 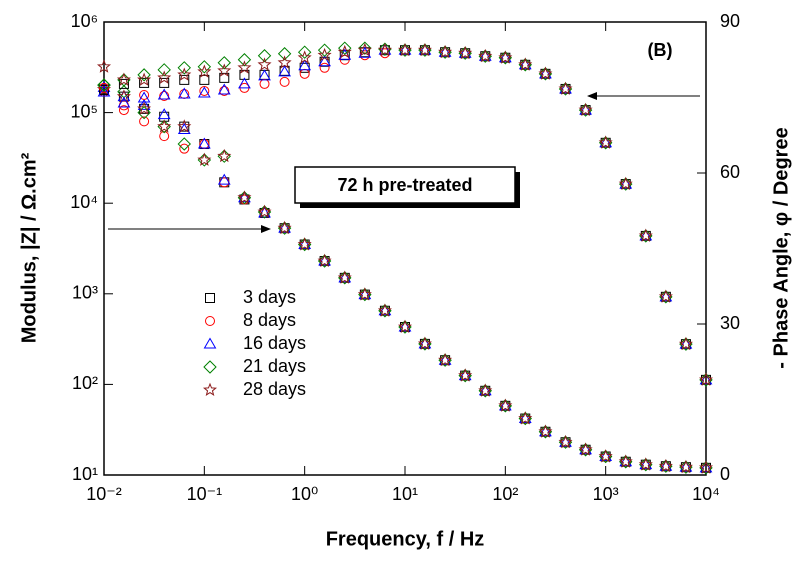 What do you see at coordinates (606, 494) in the screenshot?
I see `x-tick-label: 10³` at bounding box center [606, 494].